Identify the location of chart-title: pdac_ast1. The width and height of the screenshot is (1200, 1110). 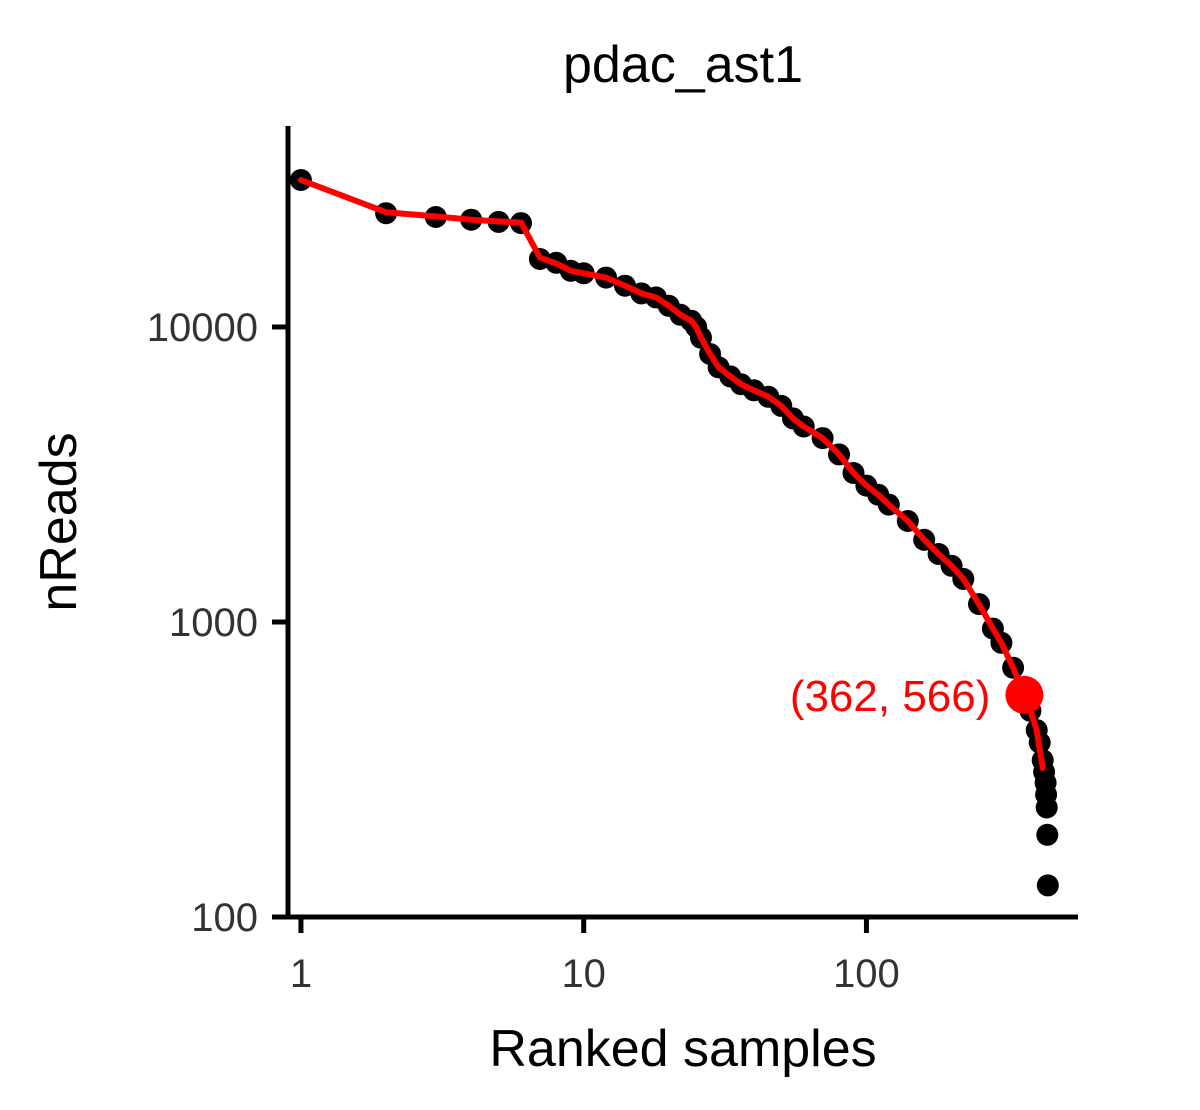
(683, 65).